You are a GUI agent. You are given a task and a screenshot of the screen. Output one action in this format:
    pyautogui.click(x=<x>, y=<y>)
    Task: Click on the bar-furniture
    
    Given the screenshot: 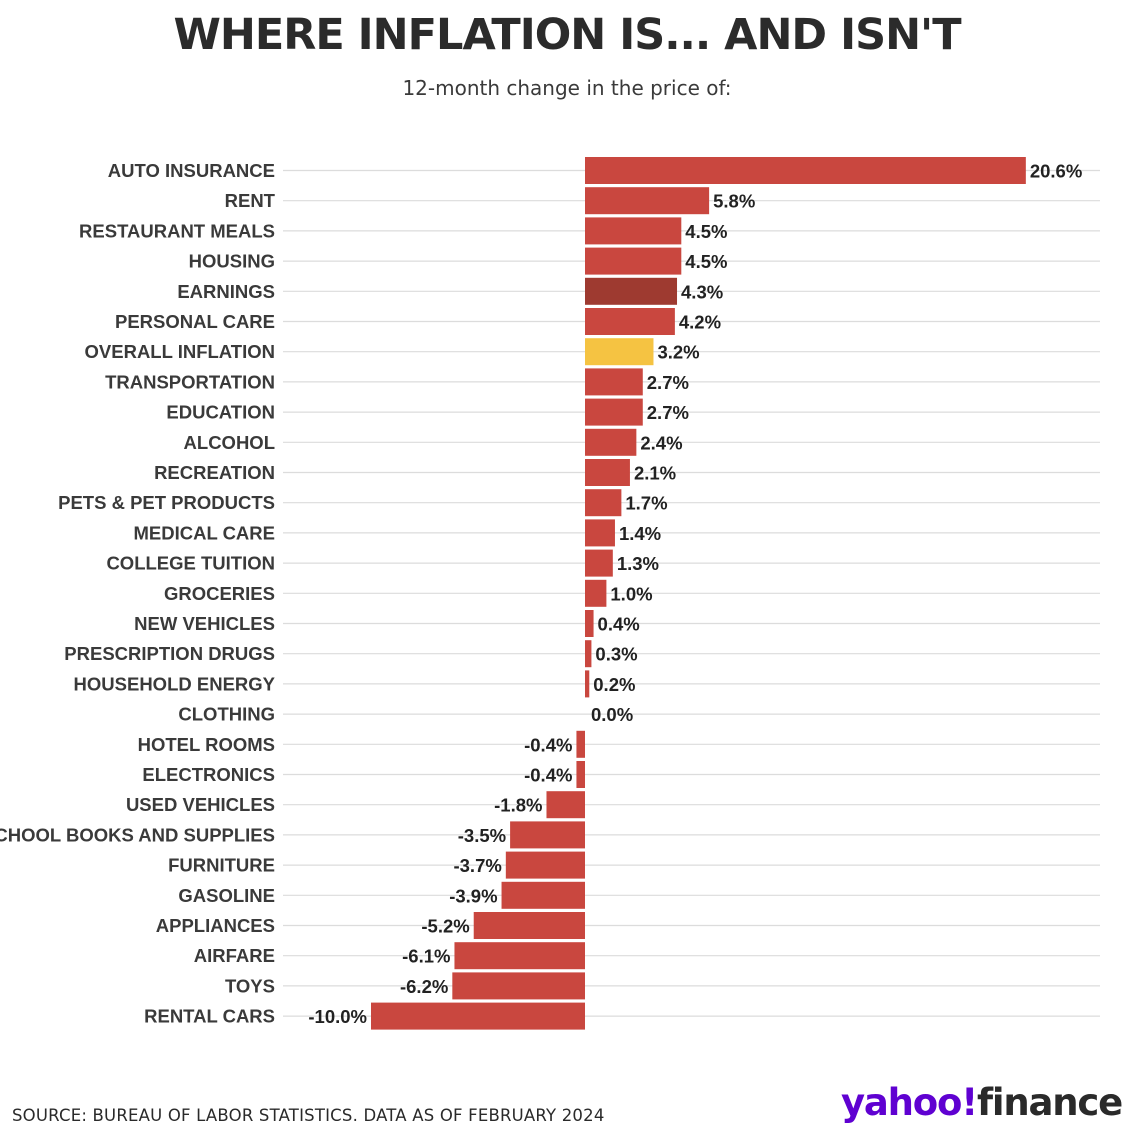 What is the action you would take?
    pyautogui.click(x=545, y=865)
    